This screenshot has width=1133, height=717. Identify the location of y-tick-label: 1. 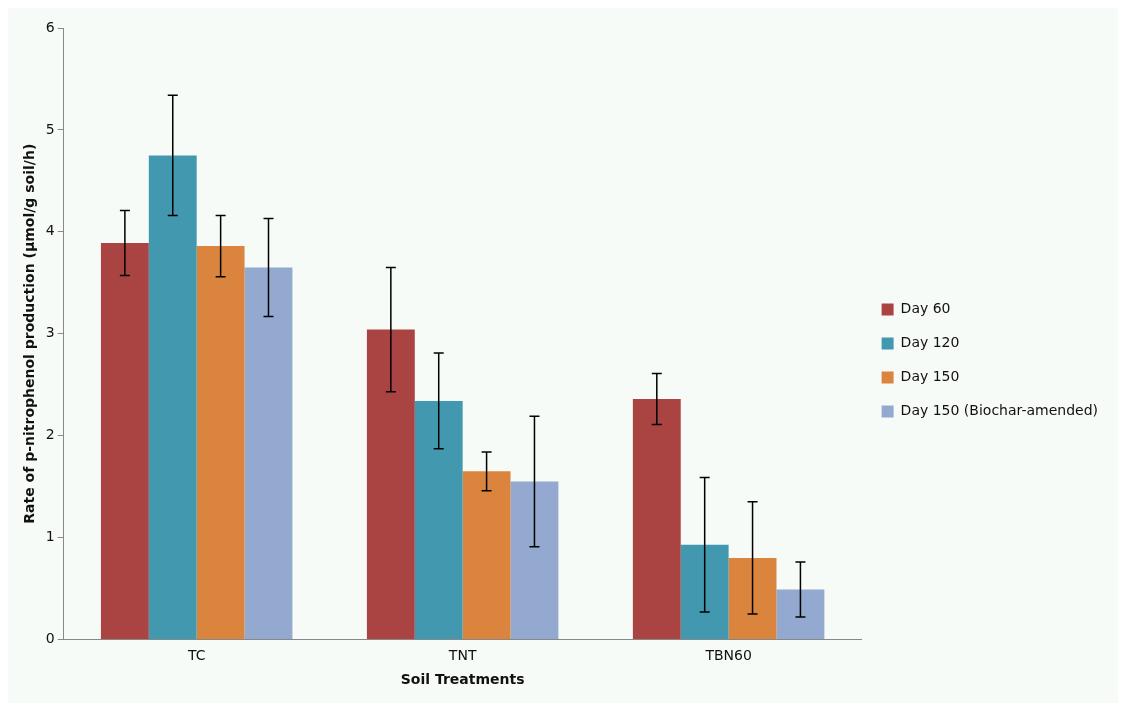
(50, 536).